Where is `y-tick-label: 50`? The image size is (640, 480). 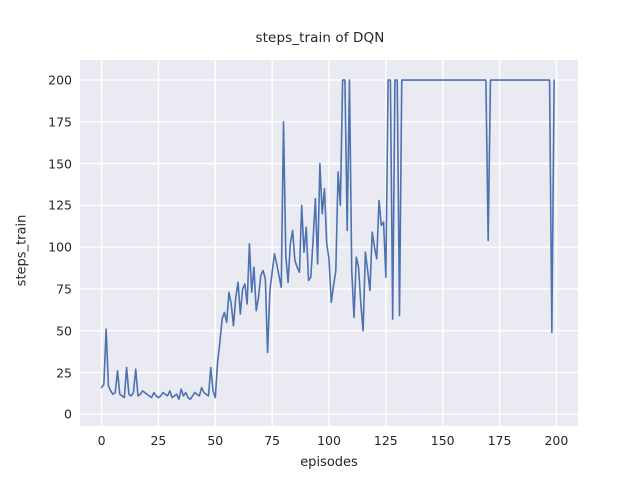 y-tick-label: 50 is located at coordinates (64, 331).